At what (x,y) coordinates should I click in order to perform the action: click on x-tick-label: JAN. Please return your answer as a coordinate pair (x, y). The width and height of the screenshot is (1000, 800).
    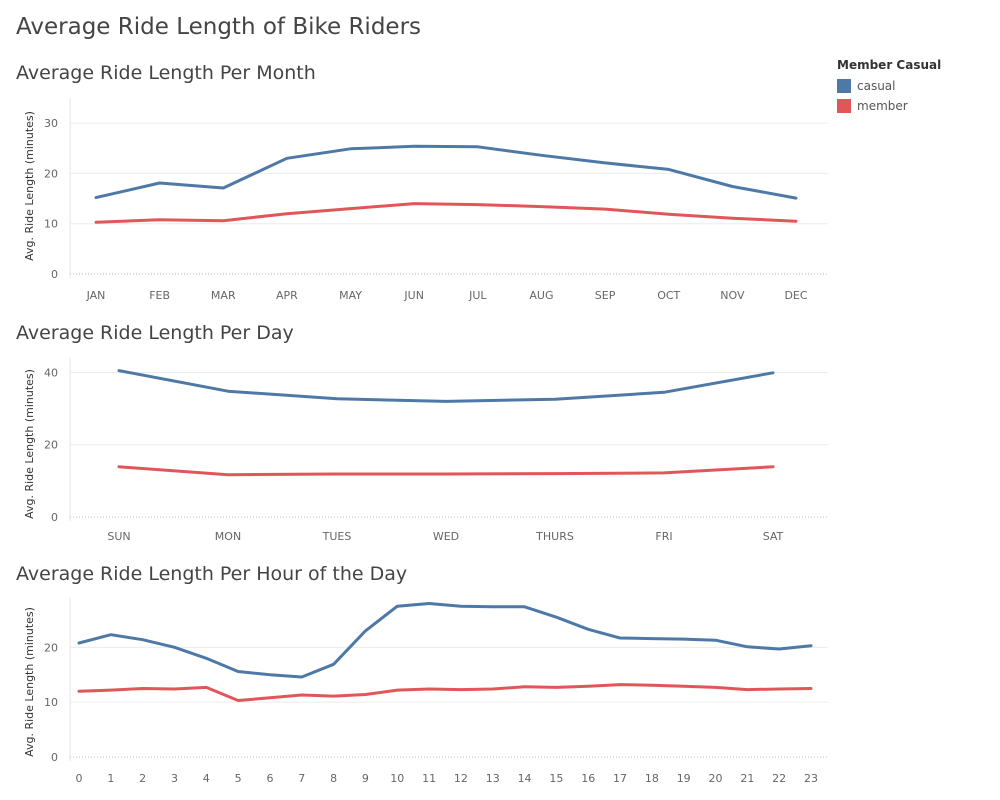
    Looking at the image, I should click on (96, 295).